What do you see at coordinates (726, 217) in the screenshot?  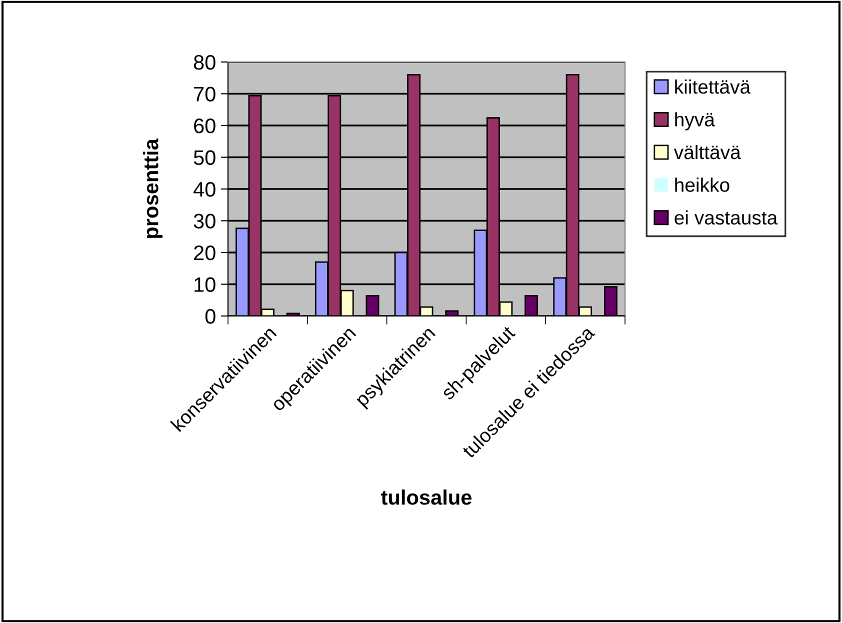 I see `legend-label: ei vastausta` at bounding box center [726, 217].